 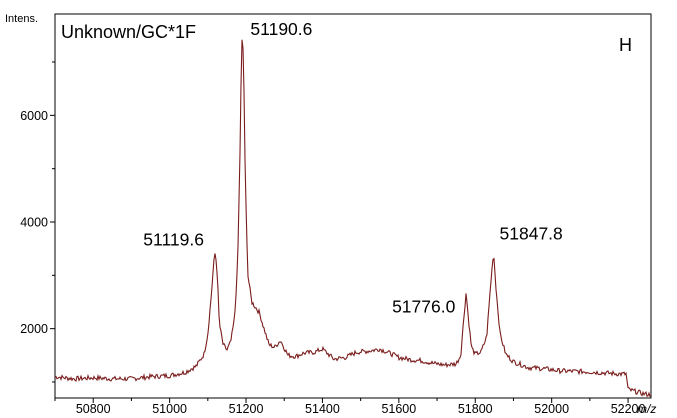 What do you see at coordinates (246, 409) in the screenshot?
I see `x-tick-label: 51200` at bounding box center [246, 409].